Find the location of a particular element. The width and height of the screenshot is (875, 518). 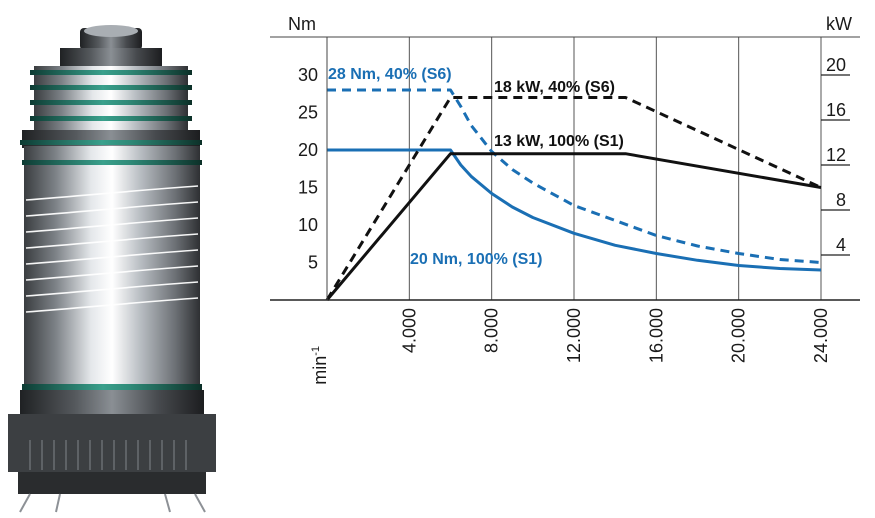

spindle-top-shaft is located at coordinates (111, 31).